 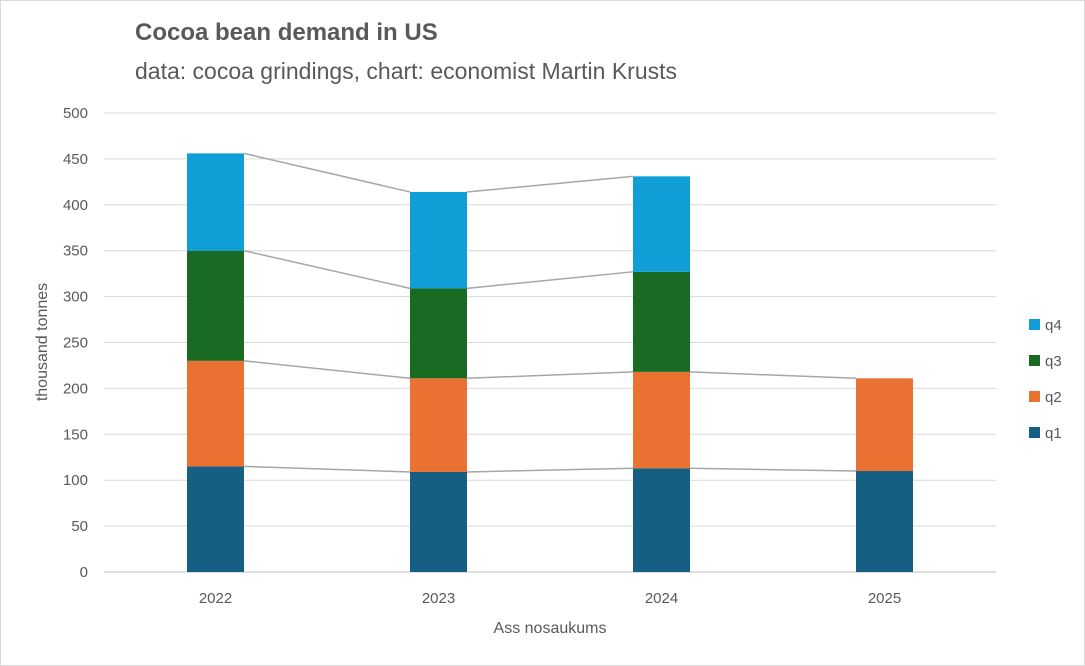 I want to click on y-tick-label: 100, so click(x=75, y=480).